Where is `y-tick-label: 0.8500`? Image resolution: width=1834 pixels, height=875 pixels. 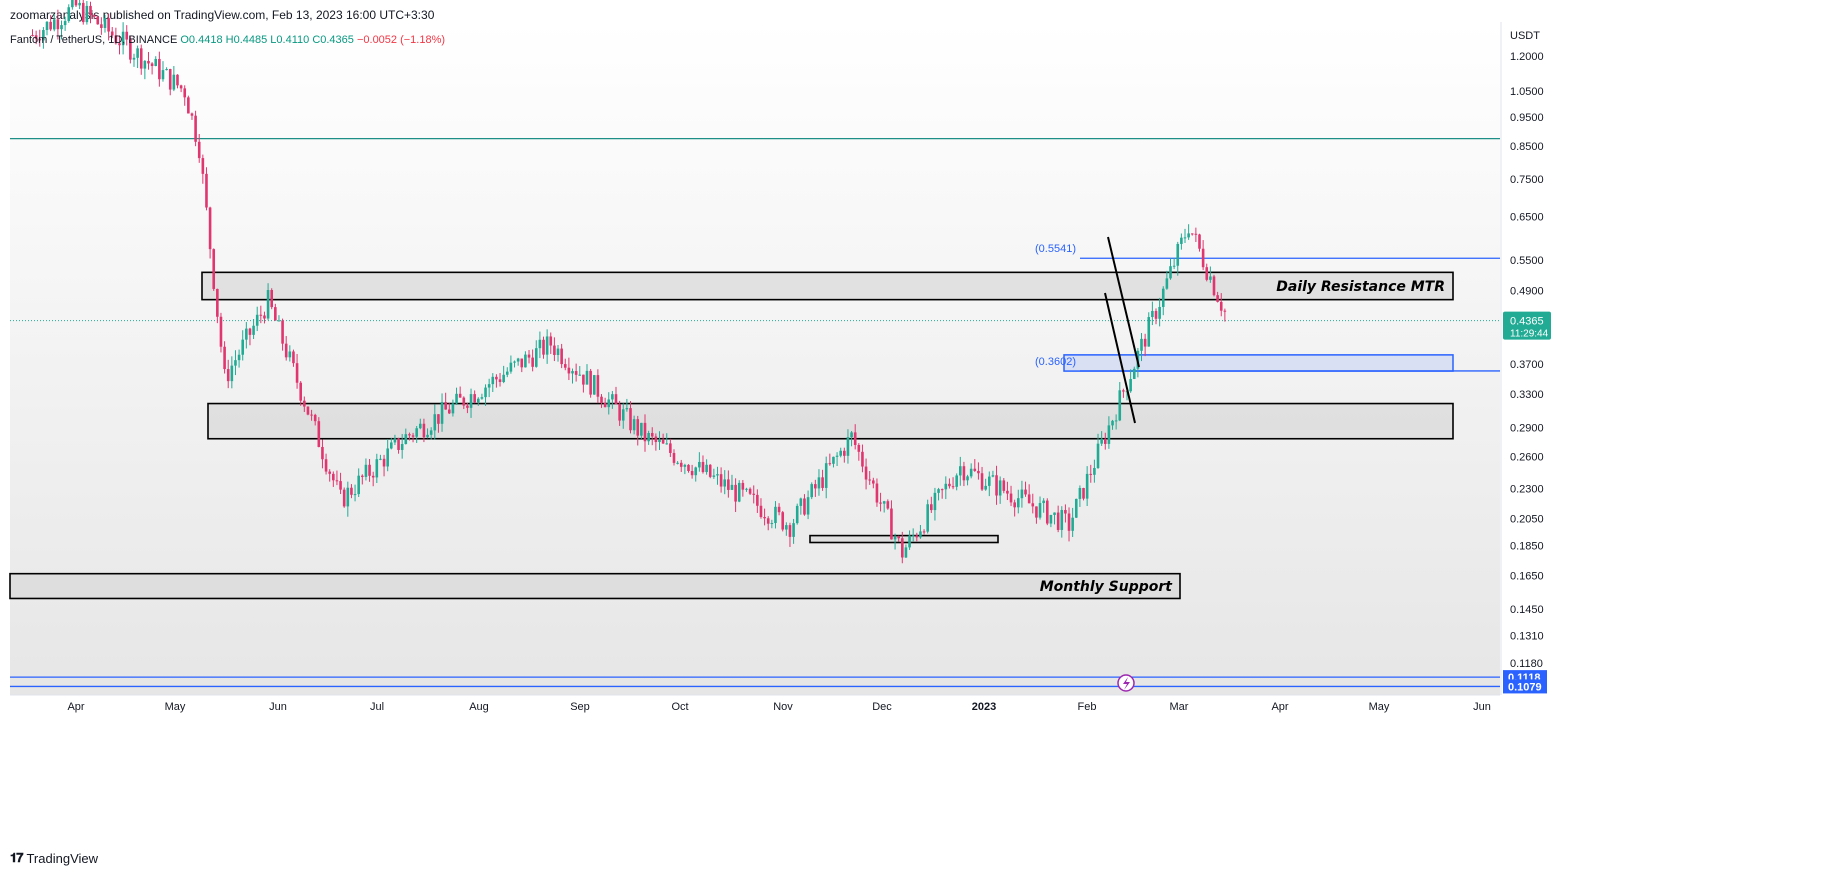
y-tick-label: 0.8500 is located at coordinates (1527, 147).